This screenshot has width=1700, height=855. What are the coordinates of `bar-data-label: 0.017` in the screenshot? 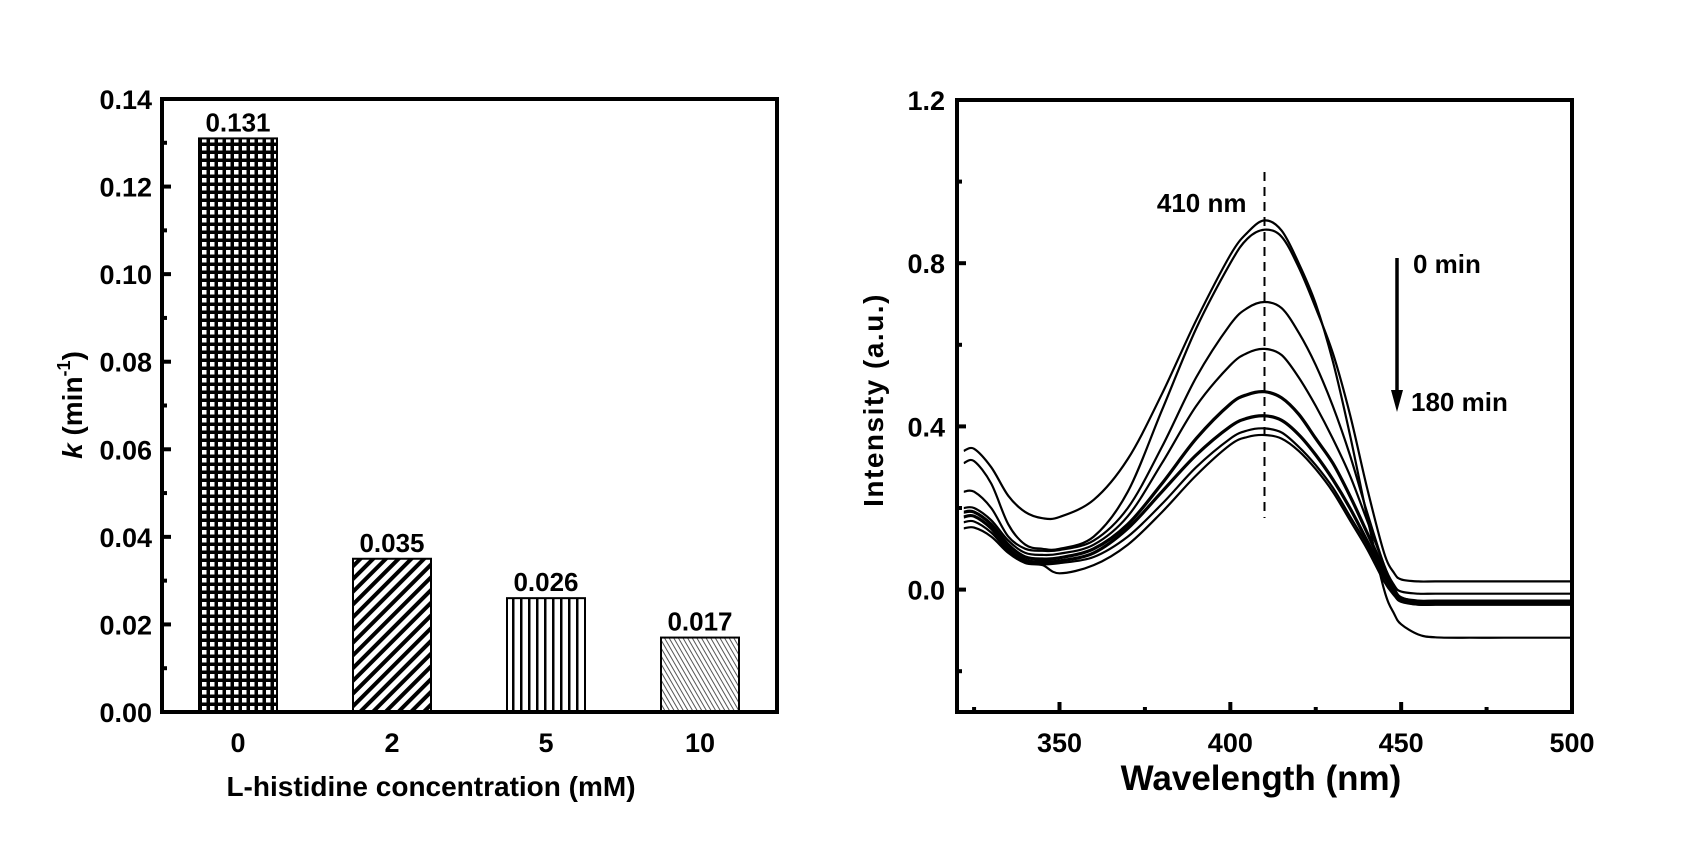 It's located at (699, 622).